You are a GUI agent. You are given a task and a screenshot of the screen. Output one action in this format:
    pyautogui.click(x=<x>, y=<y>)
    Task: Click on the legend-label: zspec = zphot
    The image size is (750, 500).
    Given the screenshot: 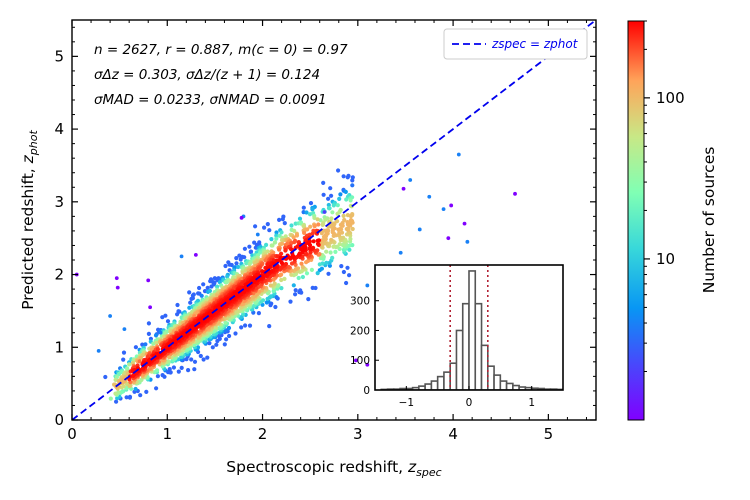 What is the action you would take?
    pyautogui.click(x=535, y=44)
    